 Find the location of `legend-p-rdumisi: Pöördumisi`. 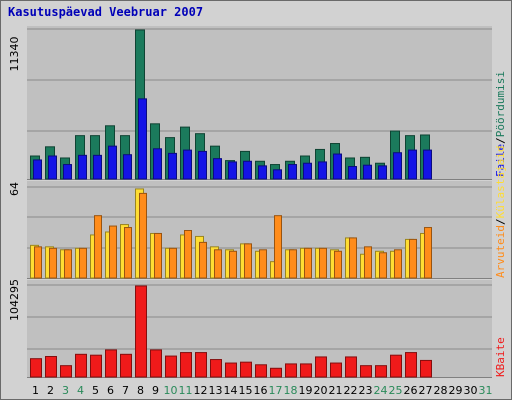

legend-p-rdumisi: Pöördumisi is located at coordinates (500, 104).